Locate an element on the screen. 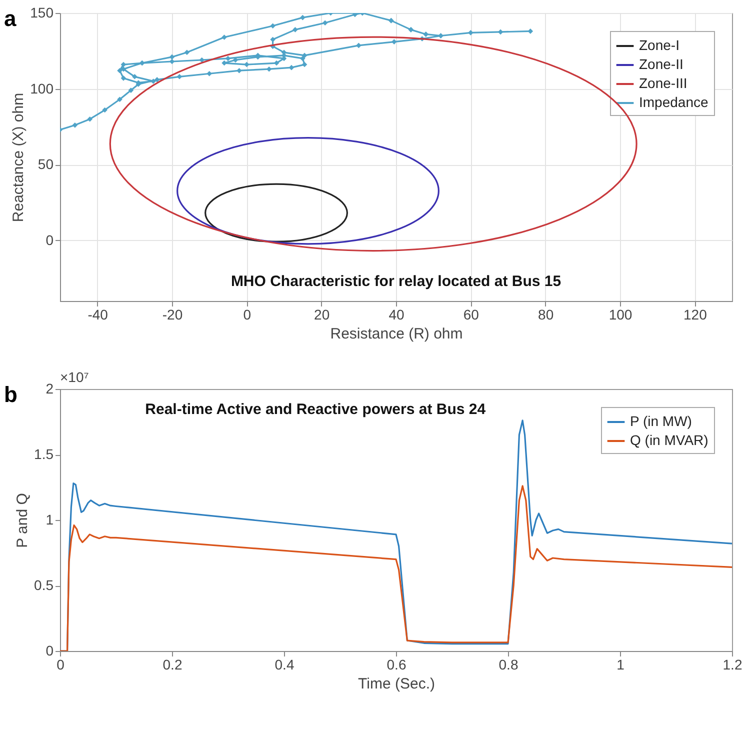 This screenshot has height=737, width=753. x-tick-label: 20 is located at coordinates (322, 314).